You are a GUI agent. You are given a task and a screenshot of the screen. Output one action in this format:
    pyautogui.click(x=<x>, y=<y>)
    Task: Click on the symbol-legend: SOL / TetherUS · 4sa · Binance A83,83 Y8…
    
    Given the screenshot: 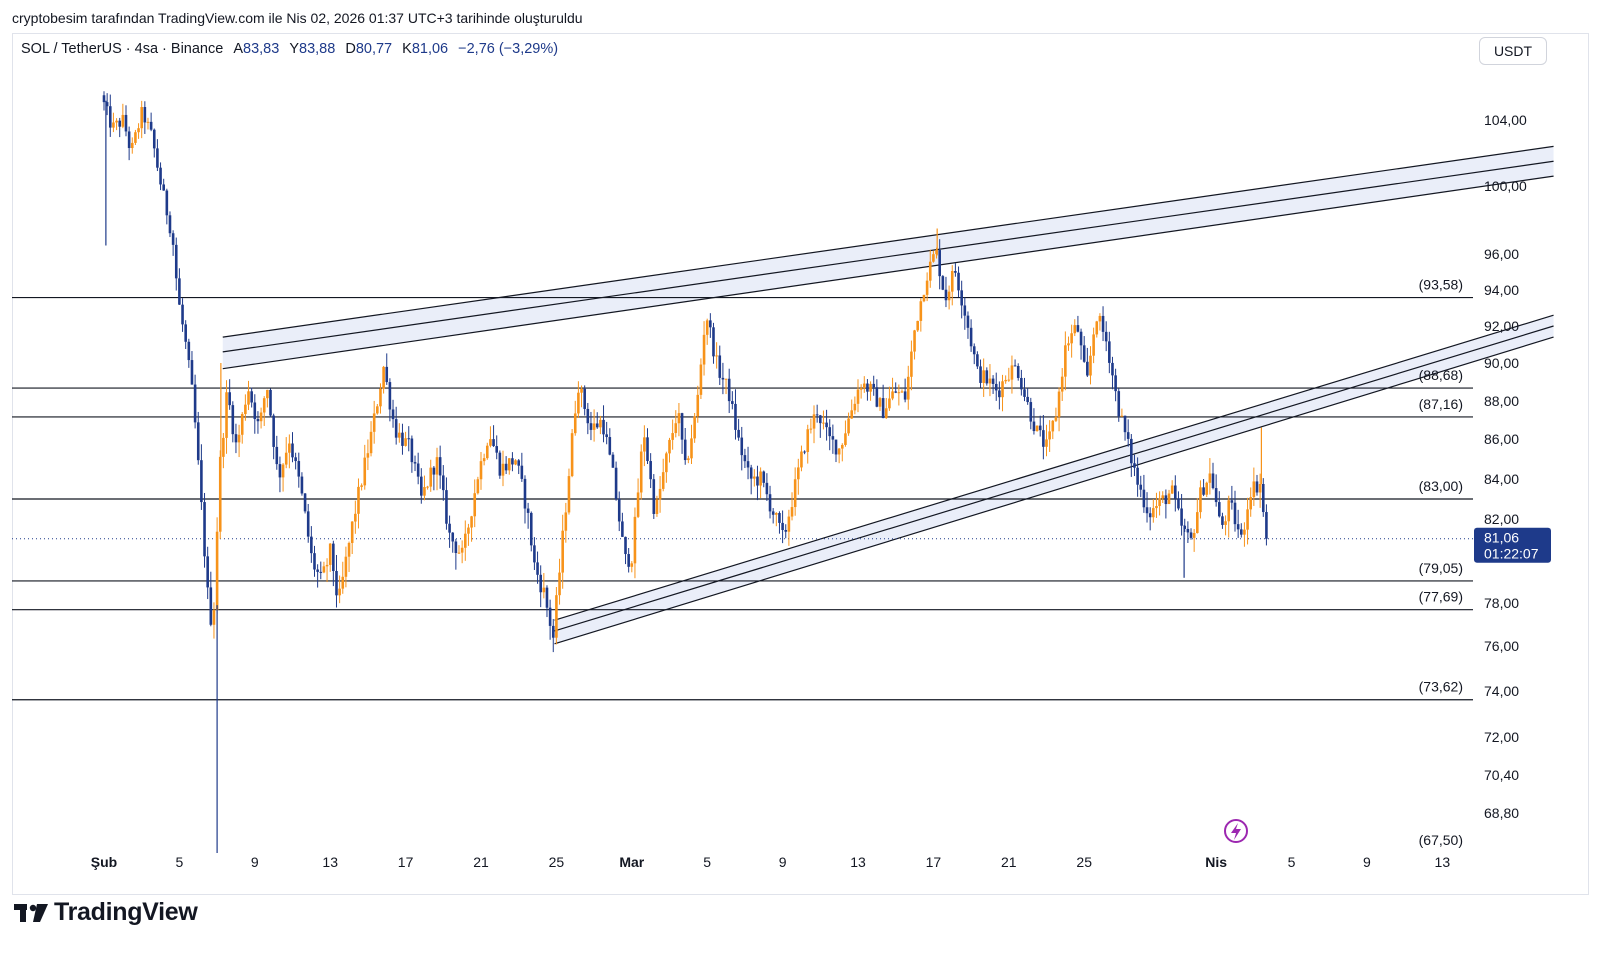 What is the action you would take?
    pyautogui.click(x=289, y=49)
    